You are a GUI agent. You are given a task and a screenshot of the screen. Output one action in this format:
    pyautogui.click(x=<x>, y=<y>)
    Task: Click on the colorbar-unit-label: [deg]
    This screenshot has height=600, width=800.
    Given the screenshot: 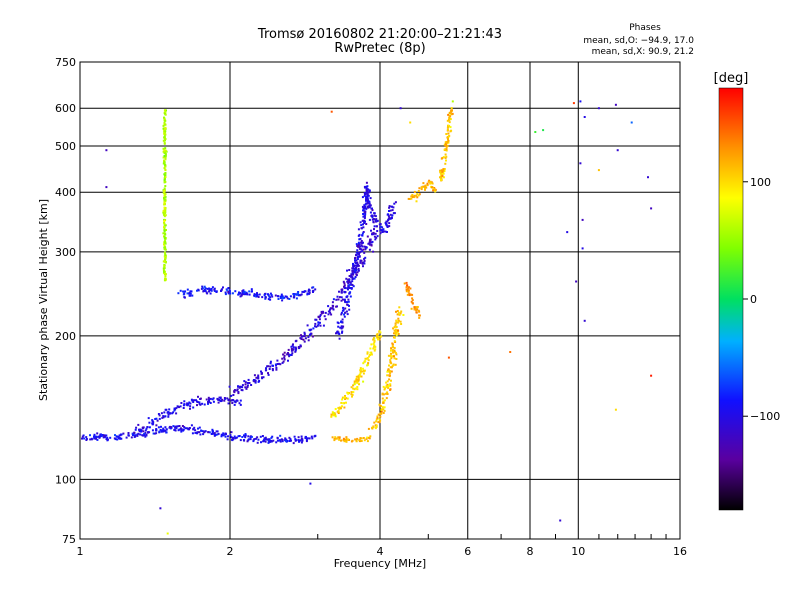 What is the action you would take?
    pyautogui.click(x=731, y=78)
    